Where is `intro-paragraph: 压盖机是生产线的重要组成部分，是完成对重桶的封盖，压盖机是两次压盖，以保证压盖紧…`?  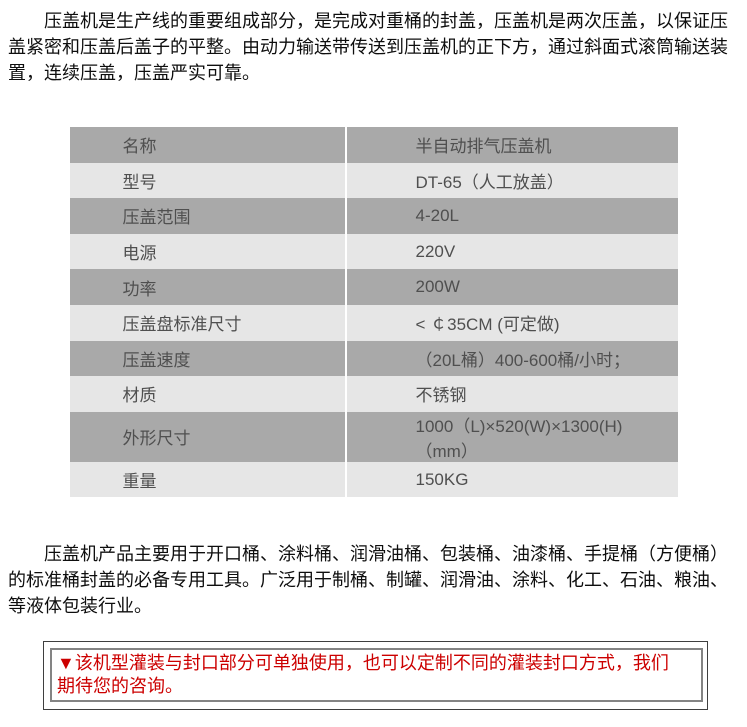 intro-paragraph: 压盖机是生产线的重要组成部分，是完成对重桶的封盖，压盖机是两次压盖，以保证压盖紧… is located at coordinates (368, 47).